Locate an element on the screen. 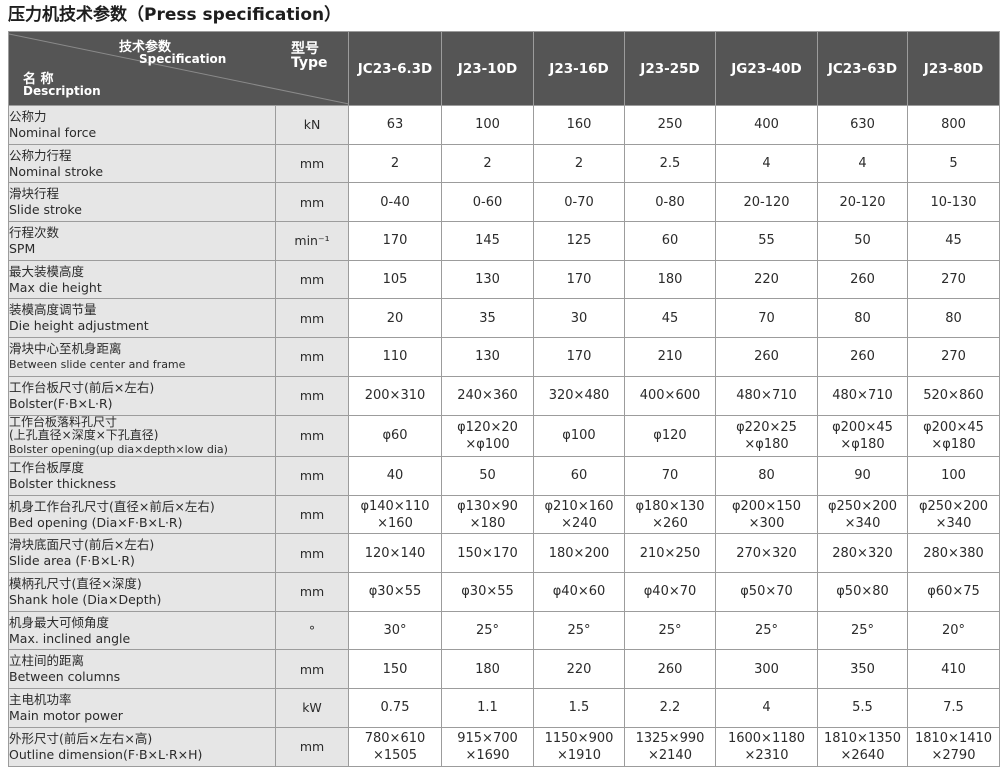  value-cell: 2.5 is located at coordinates (670, 163).